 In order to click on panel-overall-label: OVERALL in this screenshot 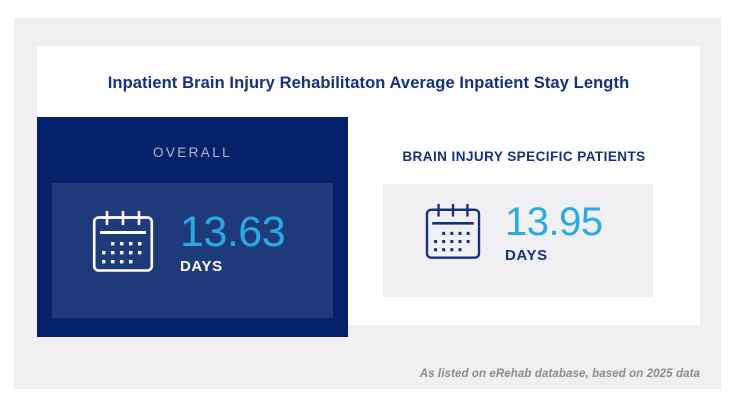, I will do `click(192, 152)`.